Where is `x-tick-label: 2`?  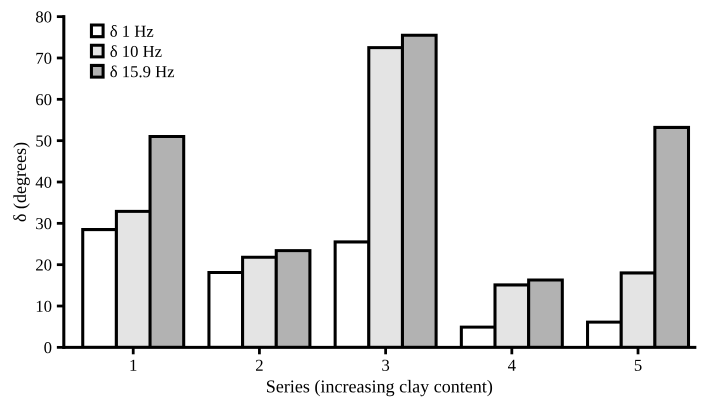 x-tick-label: 2 is located at coordinates (259, 365).